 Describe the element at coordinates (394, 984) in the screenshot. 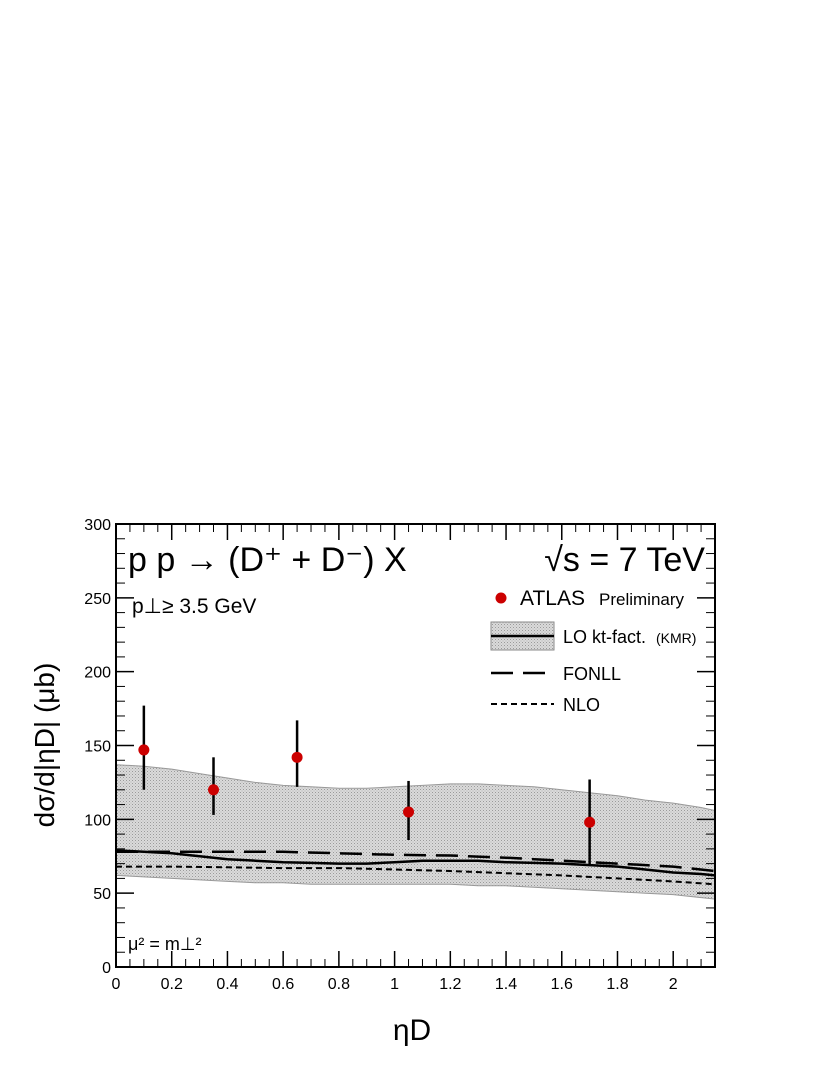

I see `x-tick-label: 1` at that location.